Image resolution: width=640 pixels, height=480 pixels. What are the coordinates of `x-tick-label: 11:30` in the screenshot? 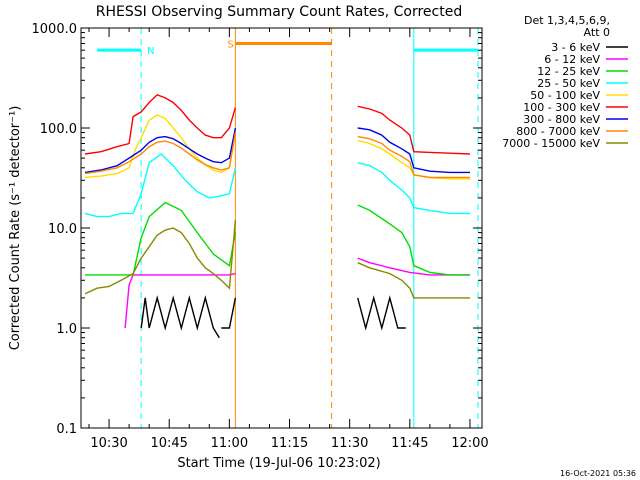 It's located at (349, 443).